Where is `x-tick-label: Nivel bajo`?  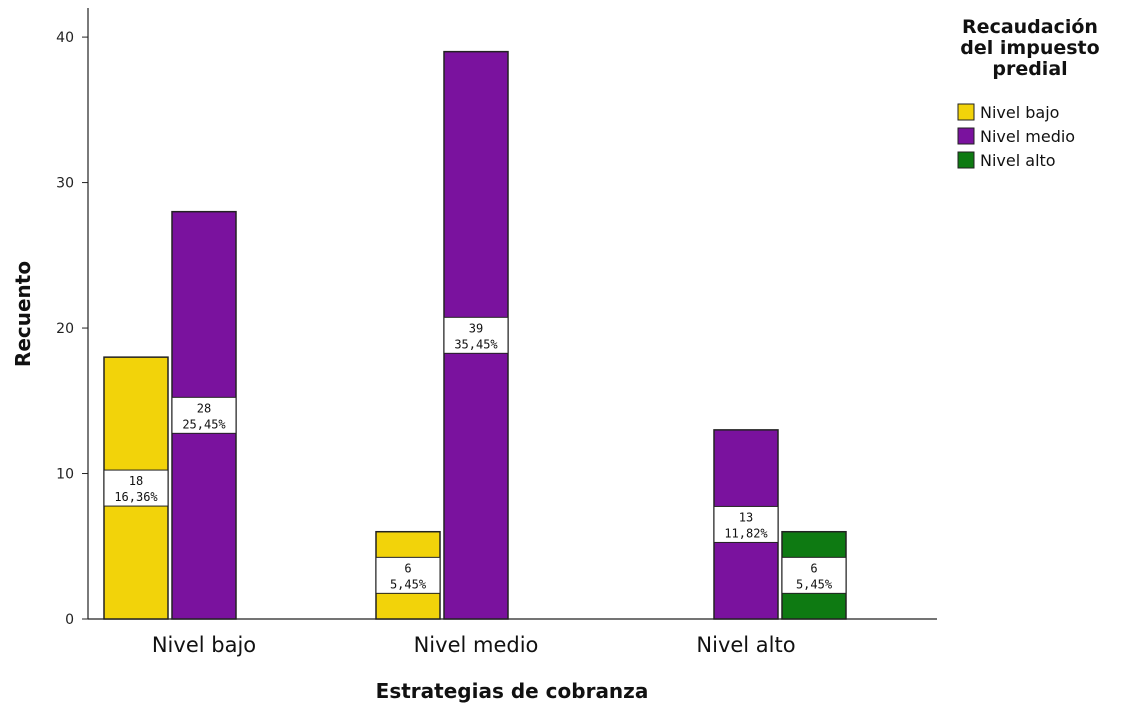 x-tick-label: Nivel bajo is located at coordinates (204, 645).